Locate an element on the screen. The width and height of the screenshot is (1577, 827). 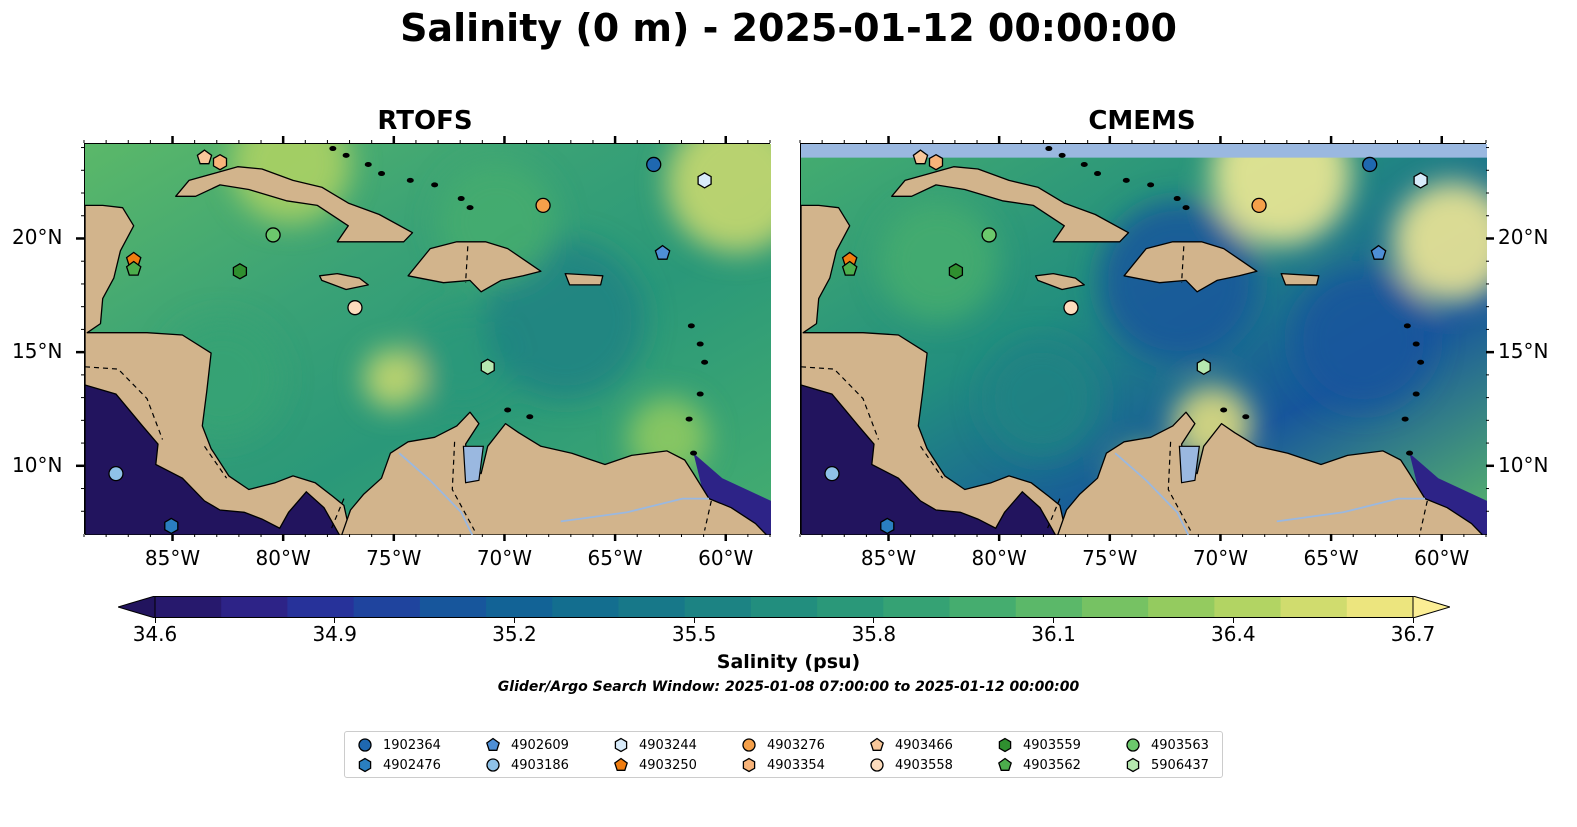
lat-tick-label: 15°N is located at coordinates (1523, 351).